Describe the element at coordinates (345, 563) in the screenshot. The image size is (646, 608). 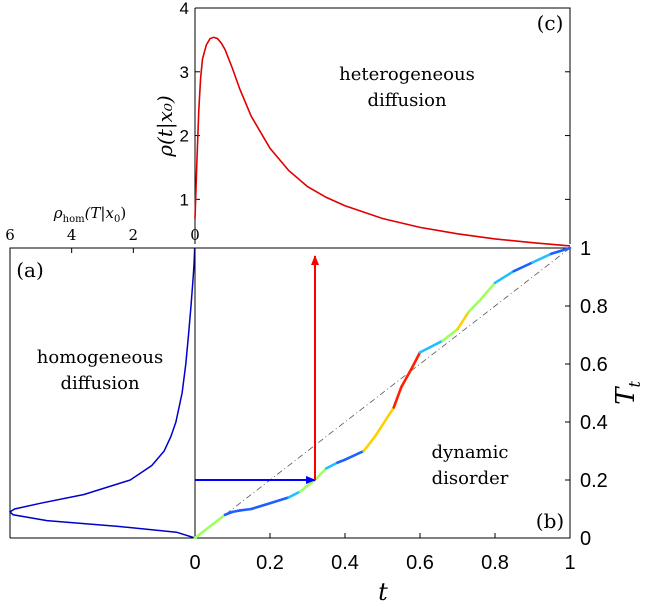
I see `panel-b-xtick-label: 0.4` at that location.